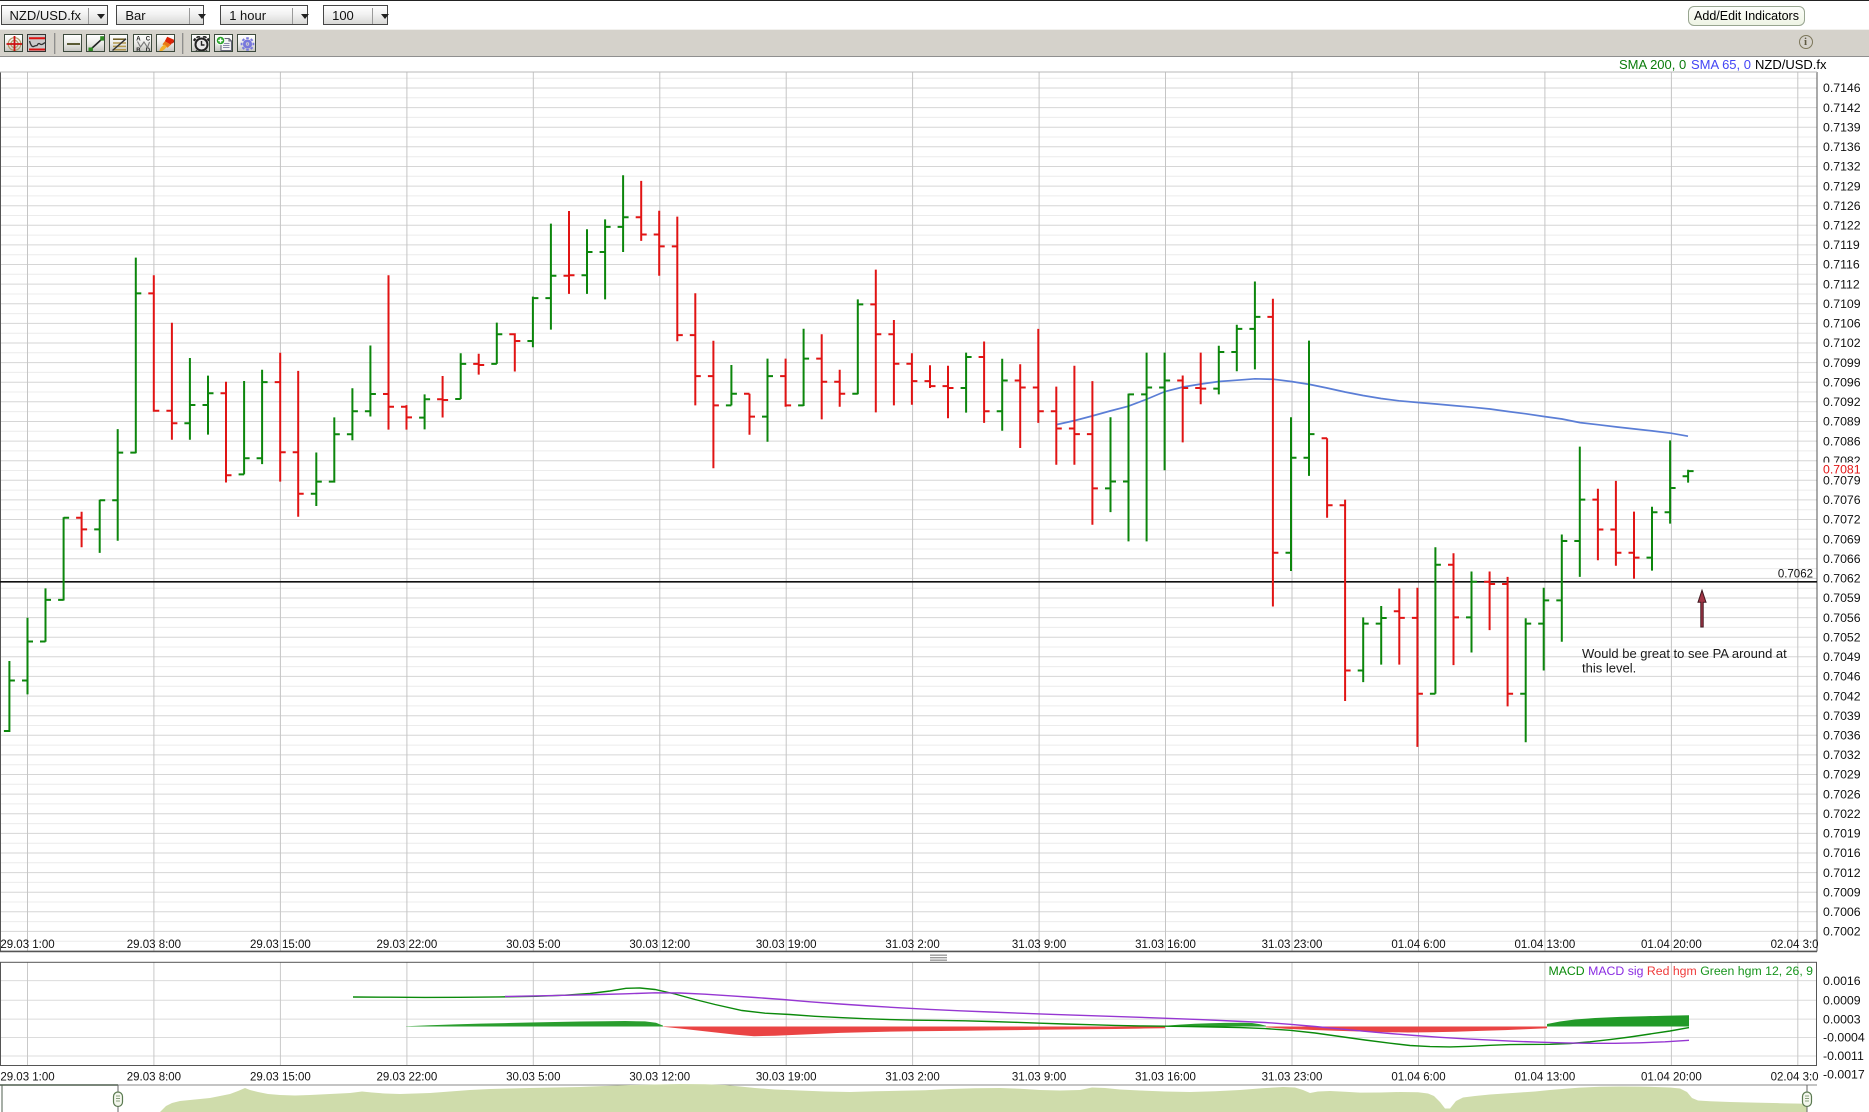 The width and height of the screenshot is (1869, 1112). What do you see at coordinates (1842, 481) in the screenshot?
I see `svg-text: 0.7079` at bounding box center [1842, 481].